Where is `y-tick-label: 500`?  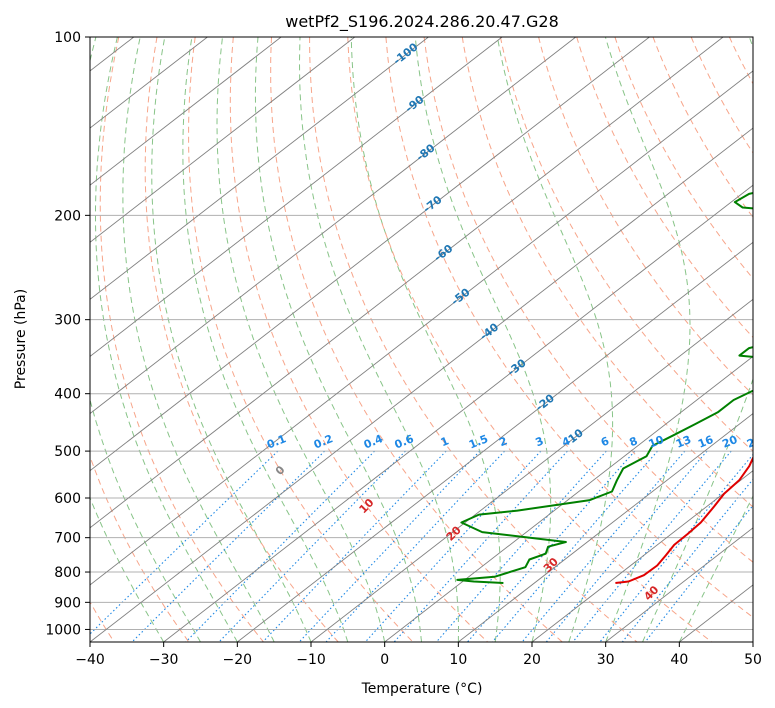
y-tick-label: 500 is located at coordinates (67, 452).